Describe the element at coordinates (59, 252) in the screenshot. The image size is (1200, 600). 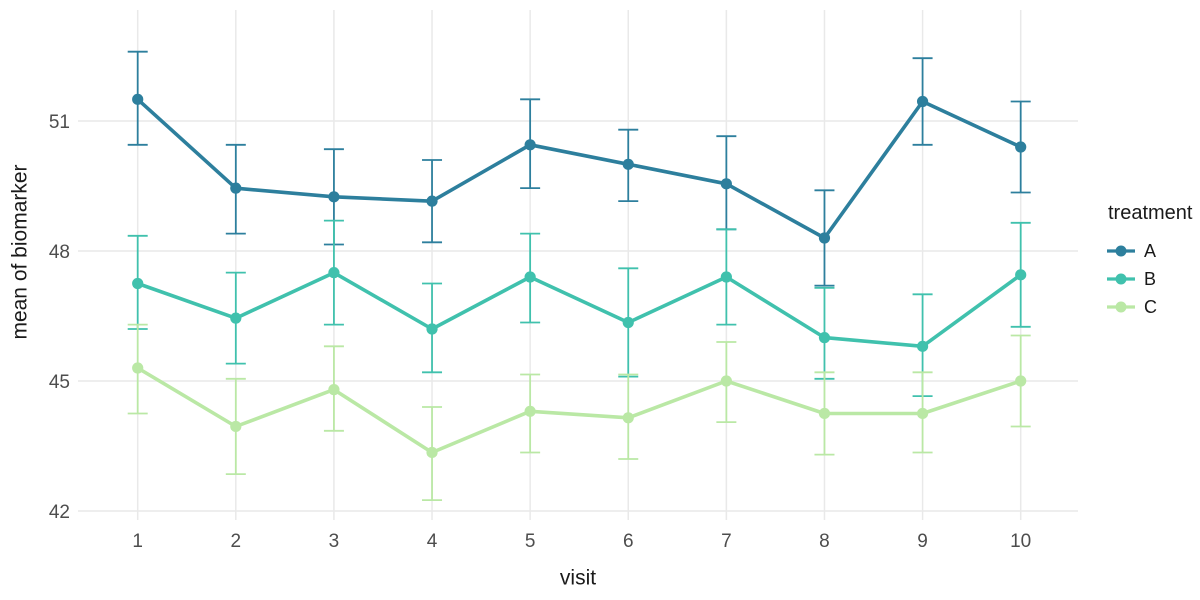
I see `y-tick-label: 48` at that location.